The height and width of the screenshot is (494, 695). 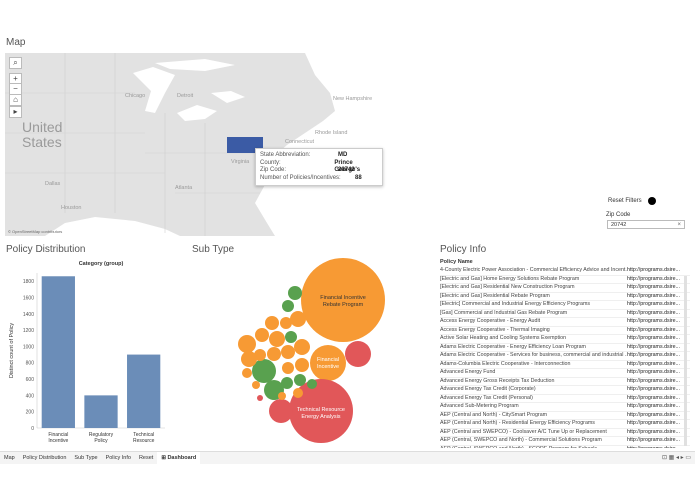 I want to click on reset-filters-label: Reset Filters, so click(x=625, y=201).